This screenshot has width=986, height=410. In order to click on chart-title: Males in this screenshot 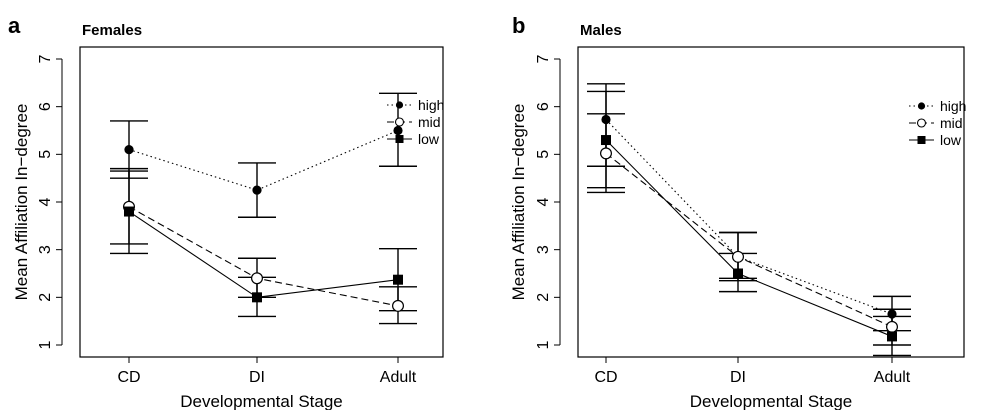, I will do `click(601, 30)`.